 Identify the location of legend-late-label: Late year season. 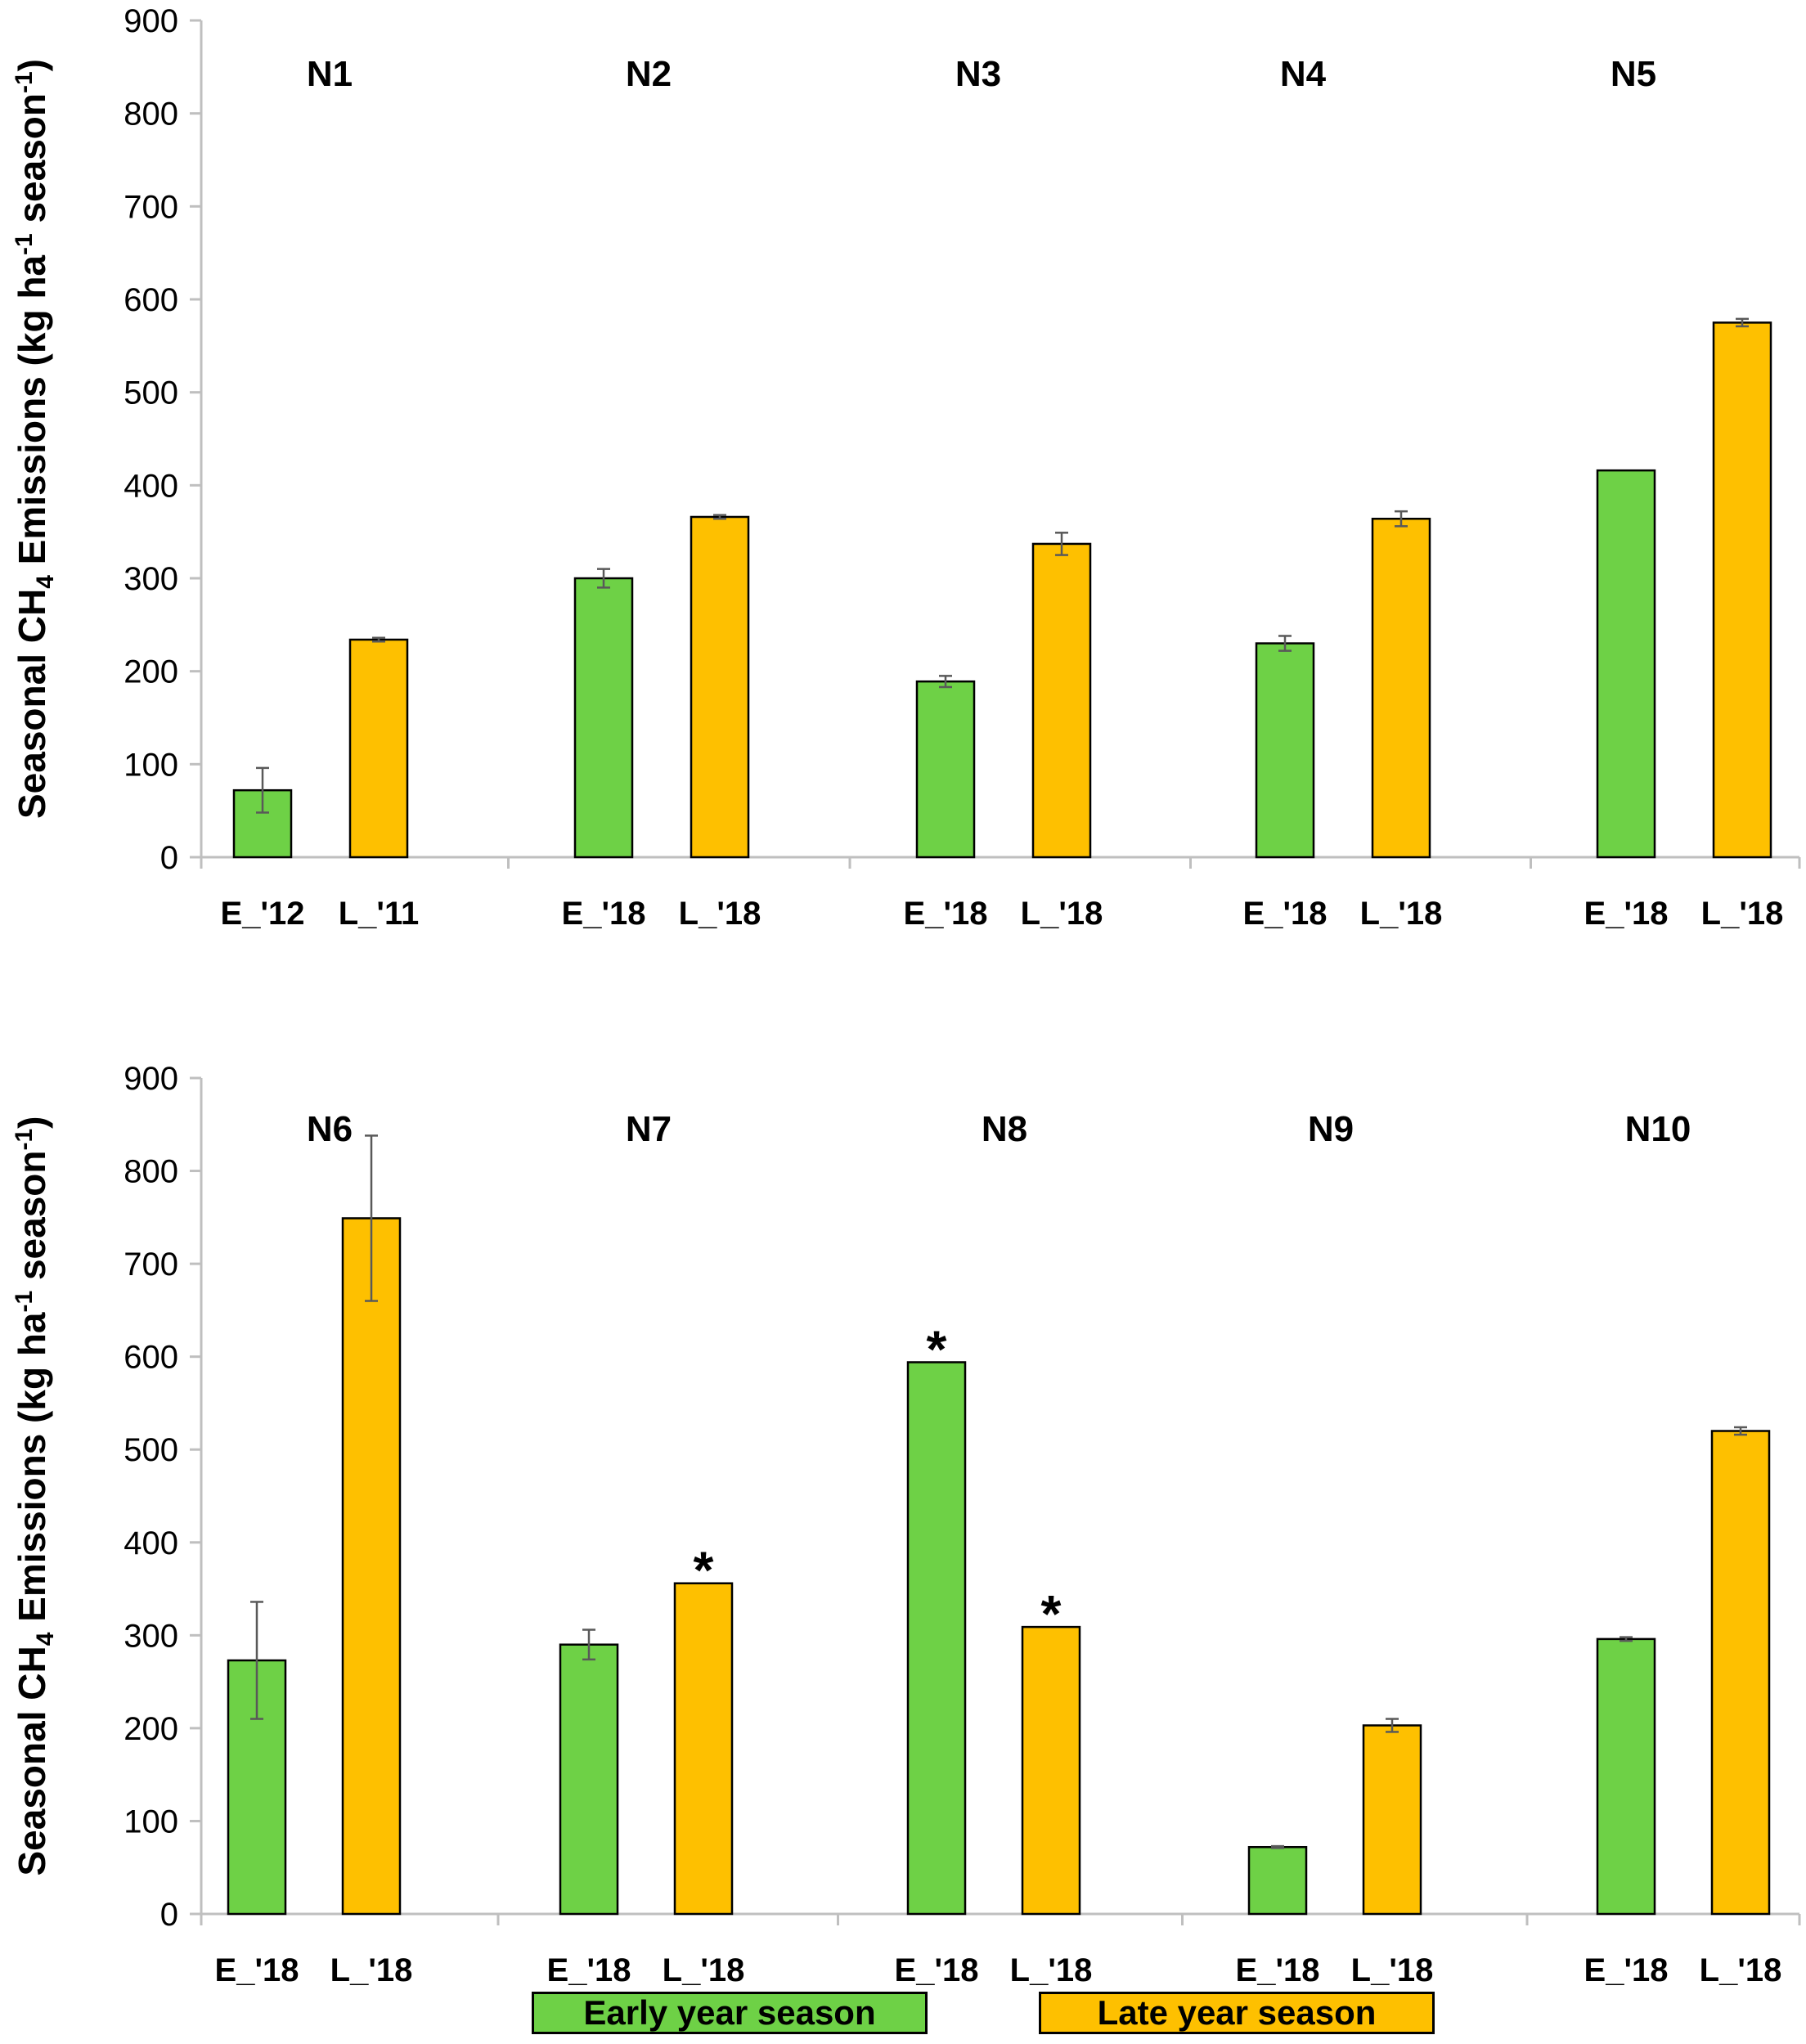
(1237, 2012).